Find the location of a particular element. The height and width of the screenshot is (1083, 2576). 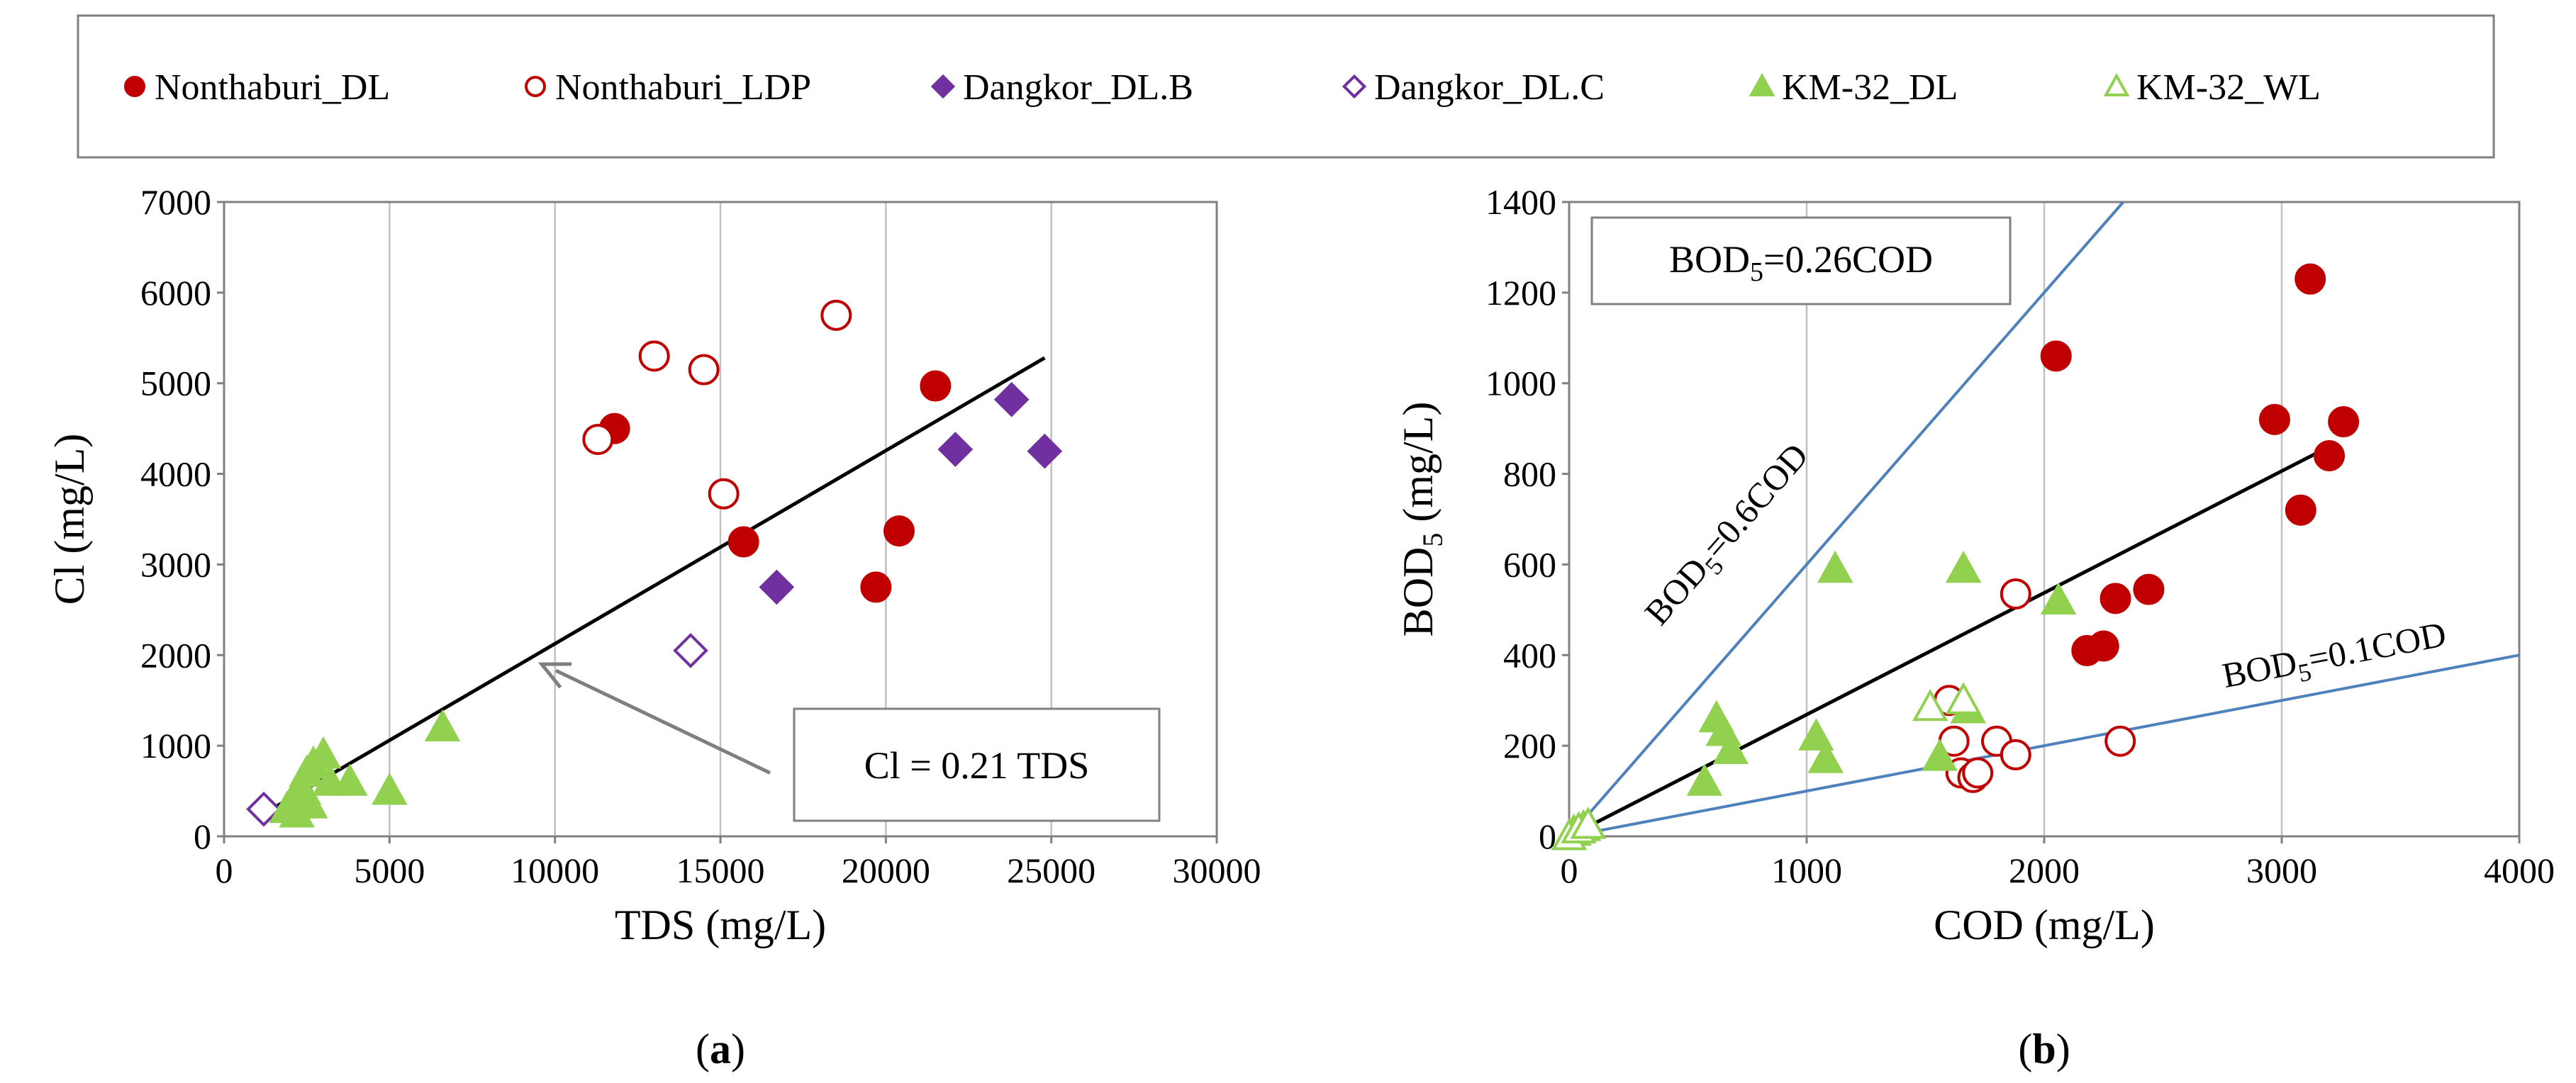

x-tick-label: 3000 is located at coordinates (2281, 870).